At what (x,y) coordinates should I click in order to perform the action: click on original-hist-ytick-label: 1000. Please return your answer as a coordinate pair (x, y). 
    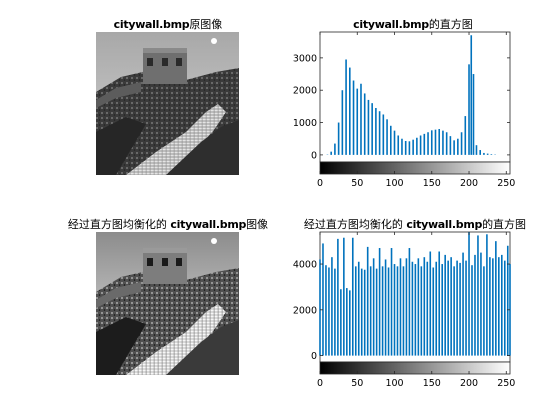
    Looking at the image, I should click on (305, 123).